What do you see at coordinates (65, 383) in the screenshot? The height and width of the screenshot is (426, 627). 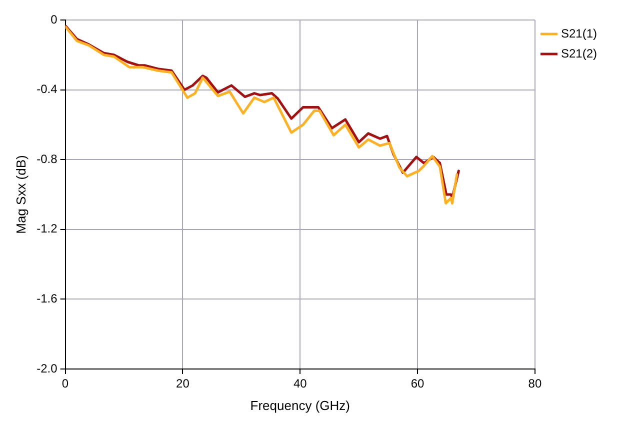 I see `x-tick-label: 0` at bounding box center [65, 383].